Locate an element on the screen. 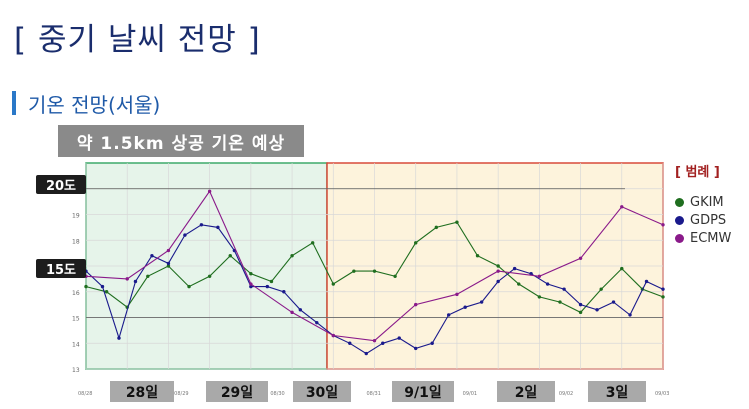 The width and height of the screenshot is (749, 409). legend-dot-ecmw is located at coordinates (679, 238).